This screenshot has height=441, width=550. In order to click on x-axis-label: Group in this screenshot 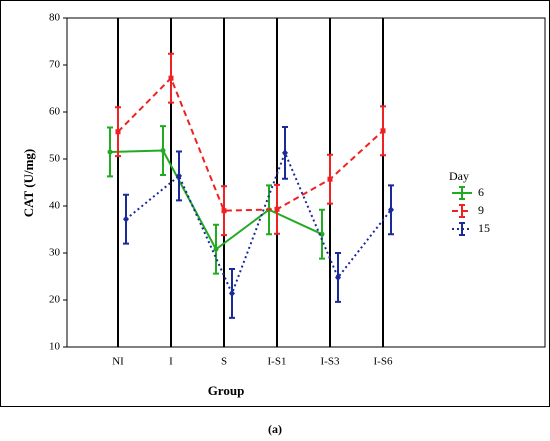, I will do `click(226, 390)`.